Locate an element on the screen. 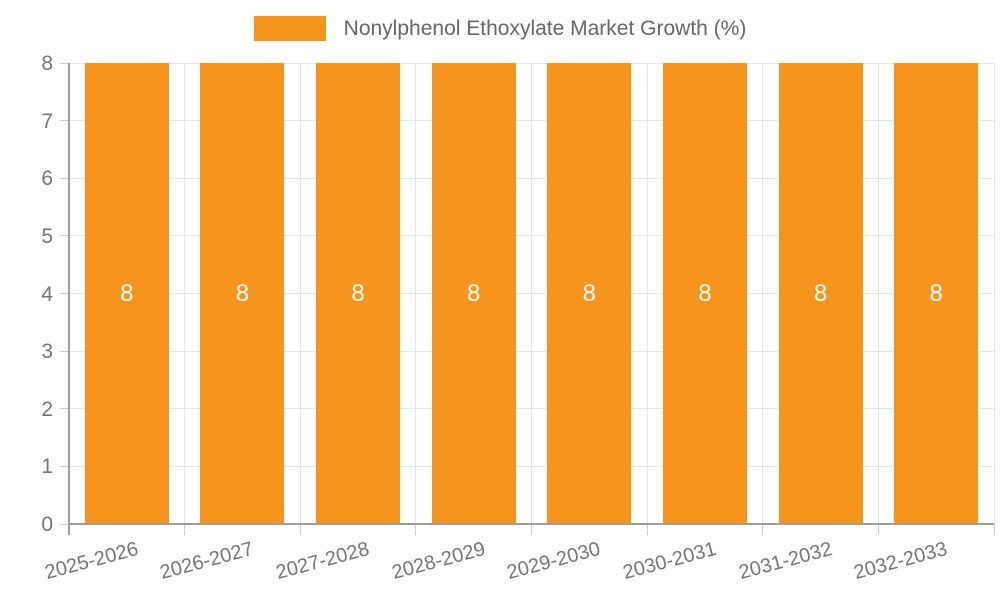  y-tick-label: 6 is located at coordinates (47, 179).